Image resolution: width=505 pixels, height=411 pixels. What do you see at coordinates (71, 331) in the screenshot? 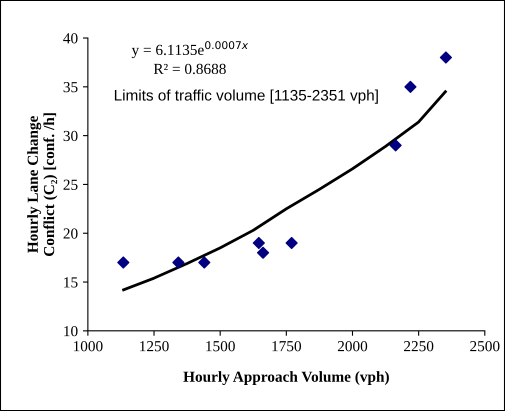
I see `y-tick-label: 10` at bounding box center [71, 331].